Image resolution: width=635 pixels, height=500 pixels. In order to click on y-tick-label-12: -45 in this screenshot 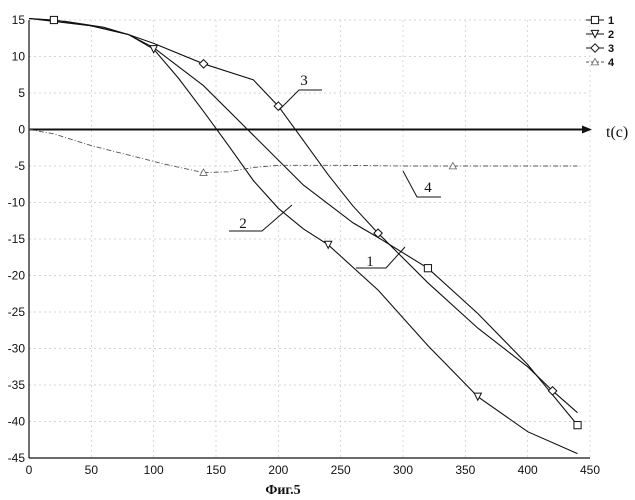, I will do `click(17, 458)`.